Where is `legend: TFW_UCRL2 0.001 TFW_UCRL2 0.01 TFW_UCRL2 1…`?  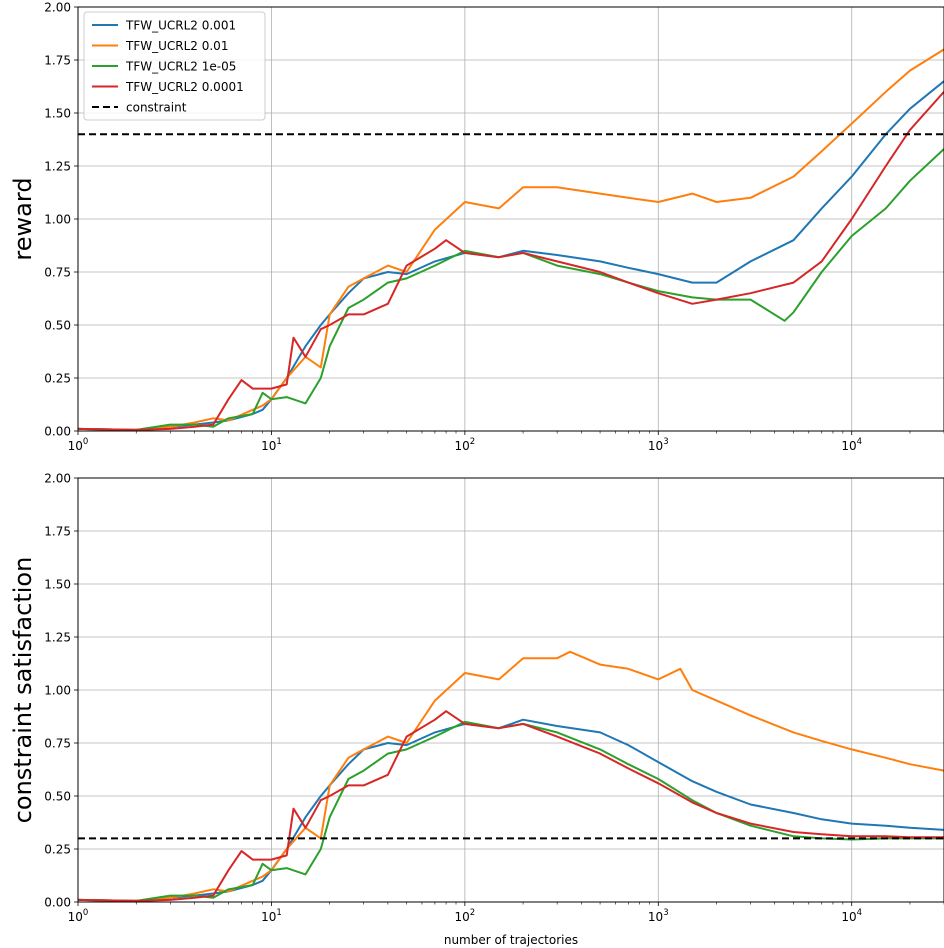
legend: TFW_UCRL2 0.001 TFW_UCRL2 0.01 TFW_UCRL2 1… is located at coordinates (174, 66).